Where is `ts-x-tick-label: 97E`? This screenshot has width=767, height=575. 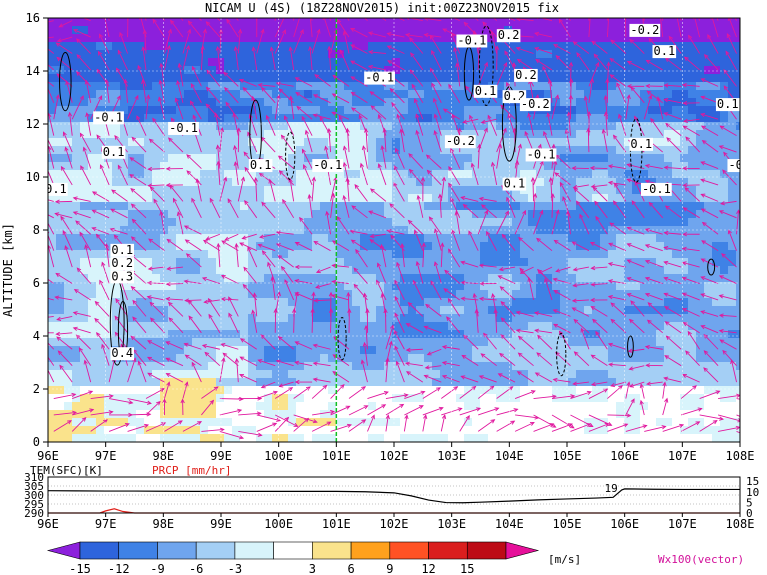 ts-x-tick-label: 97E is located at coordinates (106, 524).